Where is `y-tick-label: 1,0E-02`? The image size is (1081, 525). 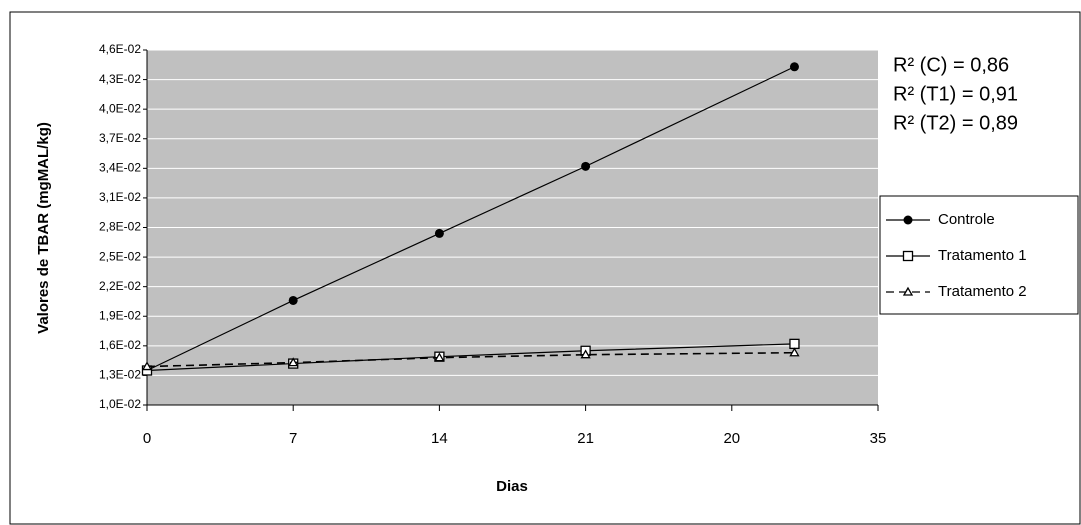 y-tick-label: 1,0E-02 is located at coordinates (120, 404).